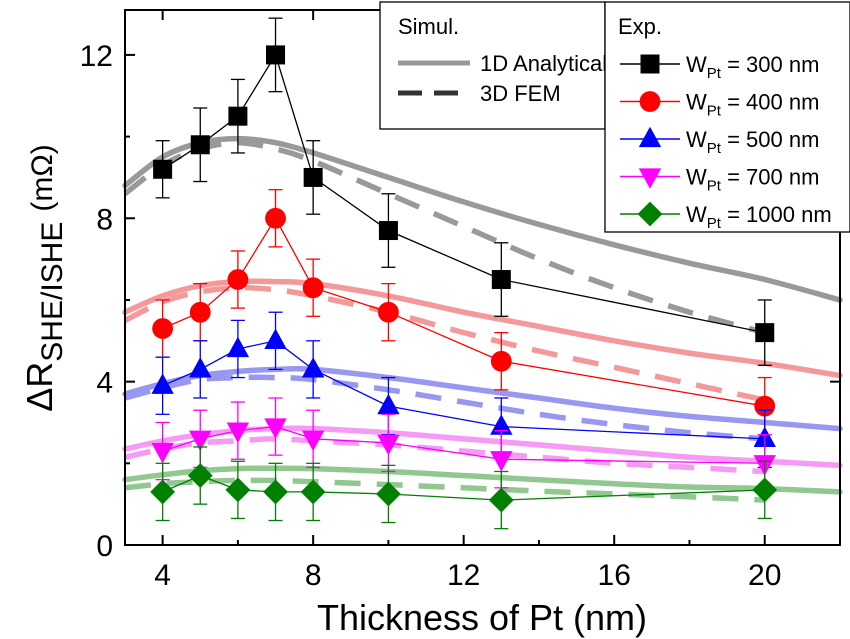 The image size is (850, 639). What do you see at coordinates (104, 219) in the screenshot?
I see `y-tick-label: 8` at bounding box center [104, 219].